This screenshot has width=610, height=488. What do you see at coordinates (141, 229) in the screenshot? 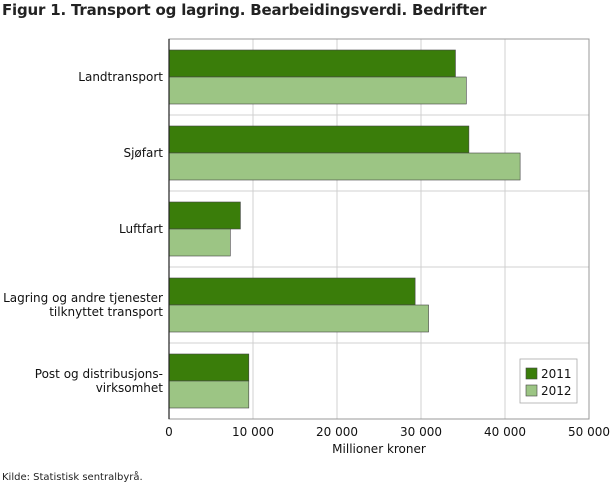
I see `category-label: Luftfart` at bounding box center [141, 229].